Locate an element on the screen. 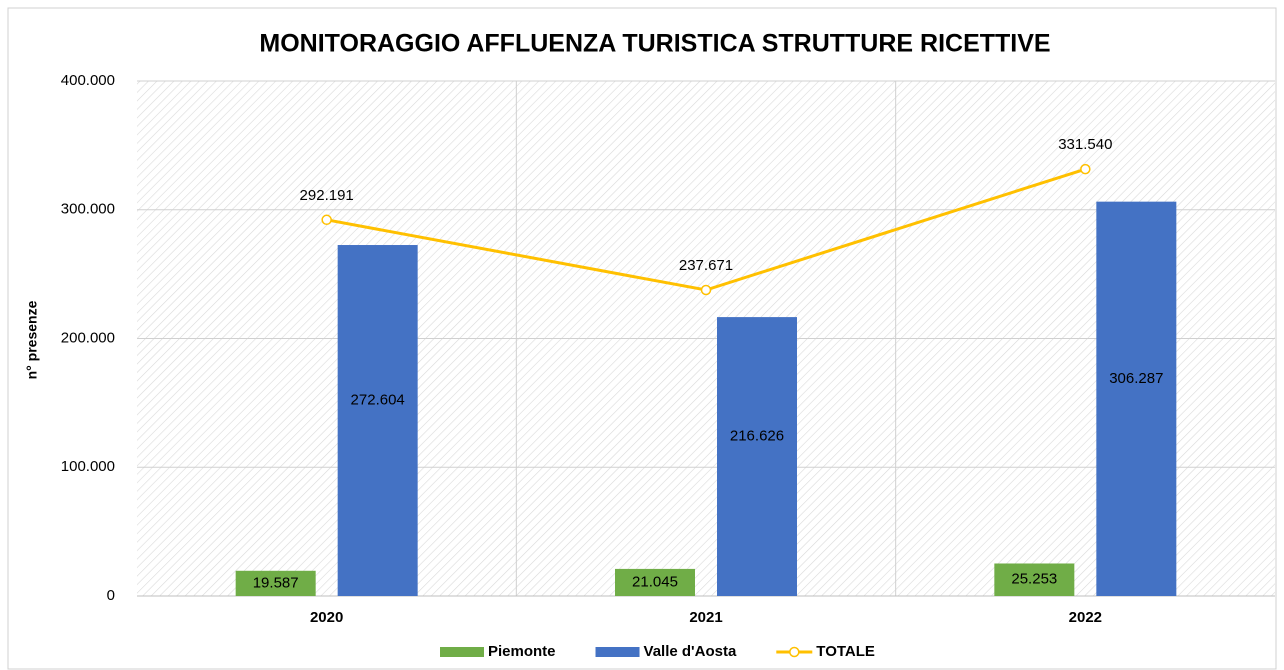 This screenshot has width=1284, height=670. y-tick-label: 0 is located at coordinates (111, 595).